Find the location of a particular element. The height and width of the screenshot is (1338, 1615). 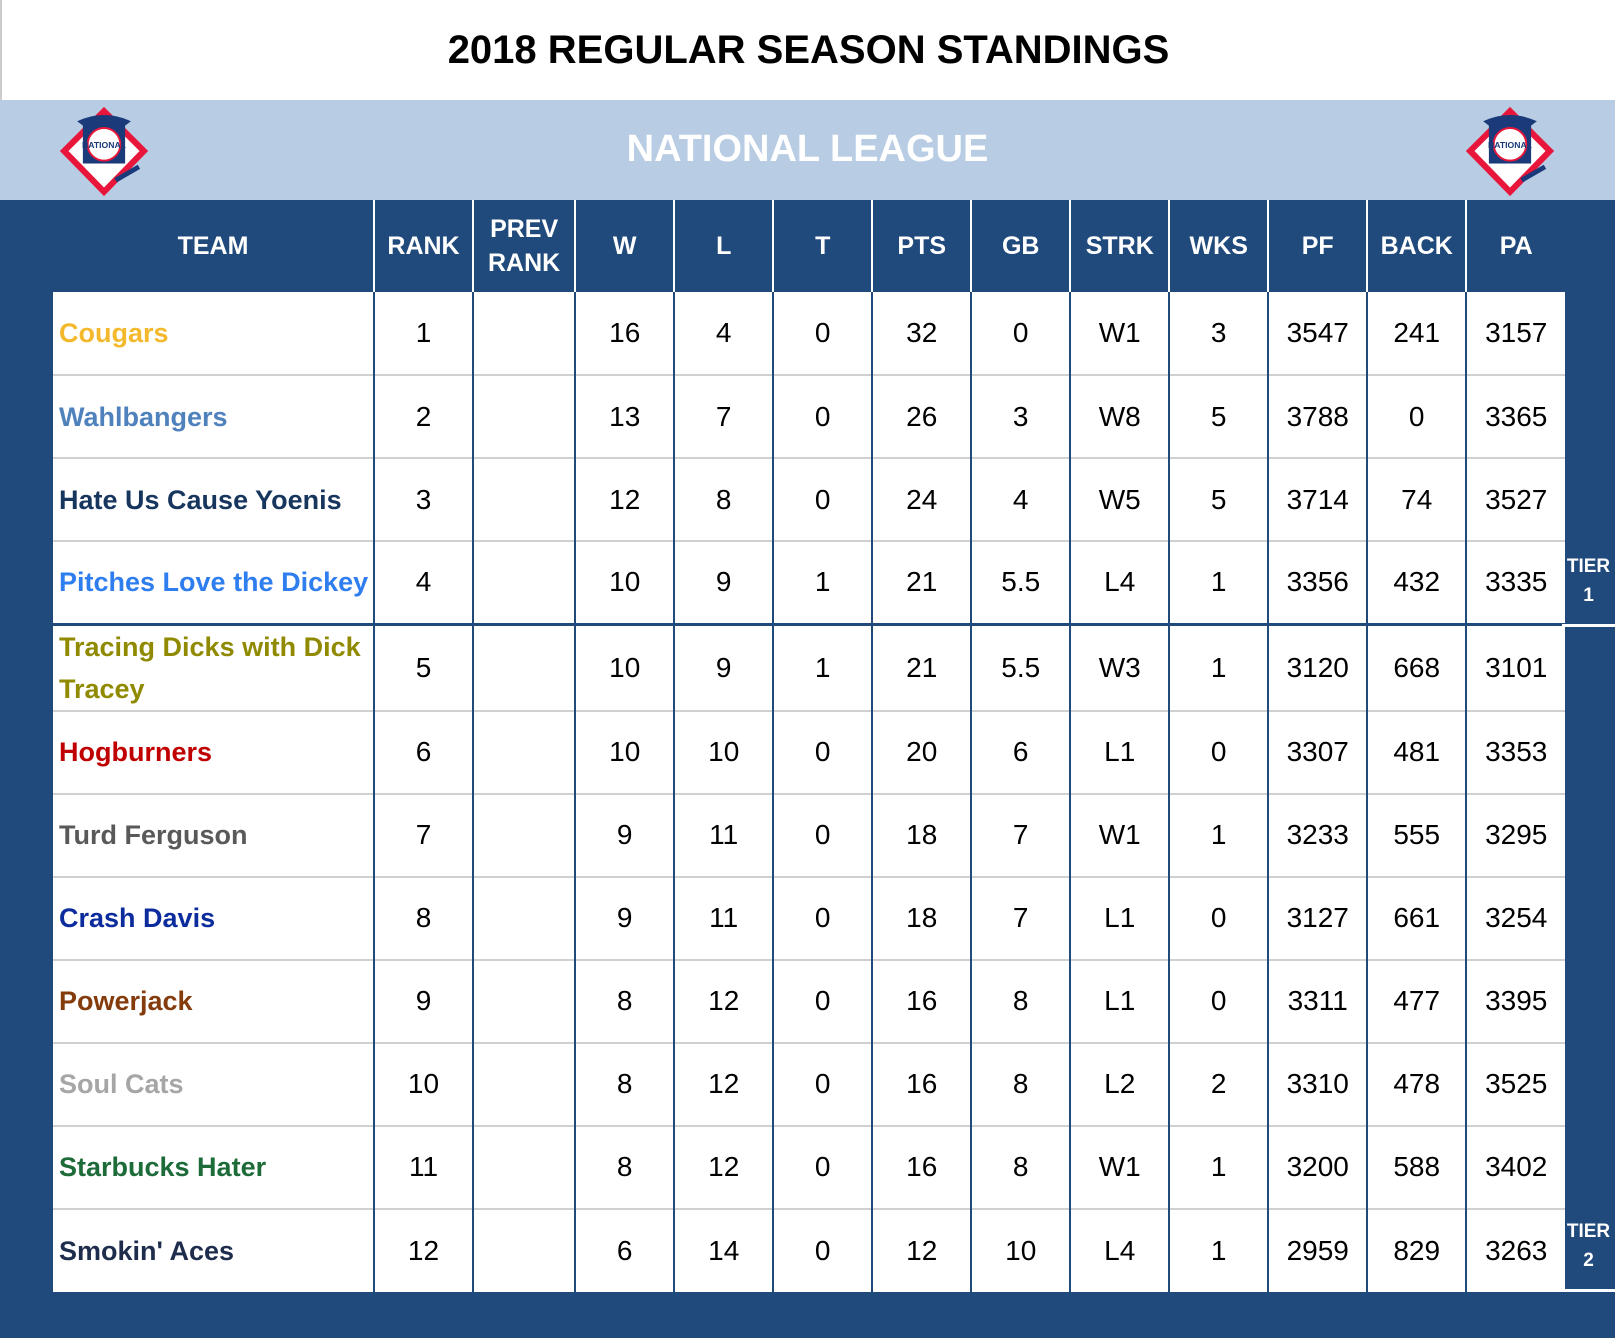

cell-pf: 3788 is located at coordinates (1317, 416).